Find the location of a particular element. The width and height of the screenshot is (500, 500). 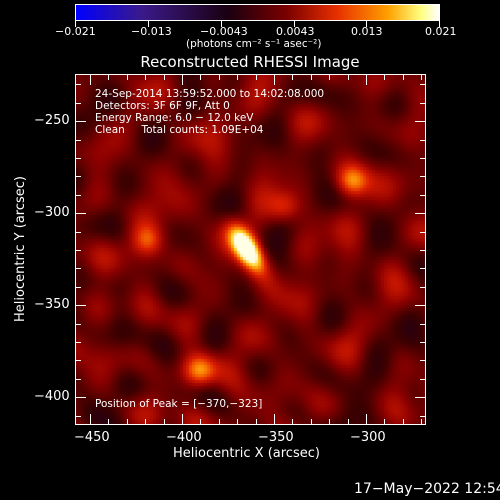

colorbar-tick-2: −0.013 is located at coordinates (151, 31).